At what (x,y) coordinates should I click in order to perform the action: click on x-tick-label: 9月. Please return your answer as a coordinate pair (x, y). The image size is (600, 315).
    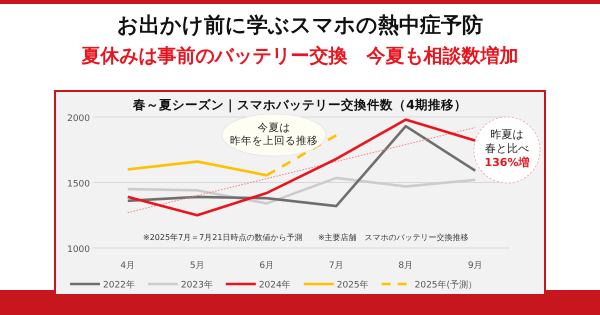
    Looking at the image, I should click on (475, 266).